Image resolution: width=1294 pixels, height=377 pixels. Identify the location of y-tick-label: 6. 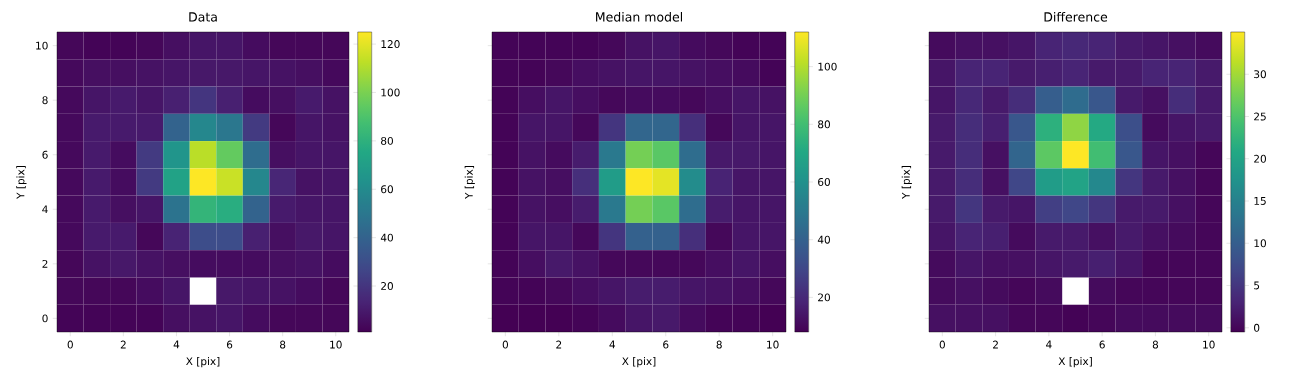
(45, 154).